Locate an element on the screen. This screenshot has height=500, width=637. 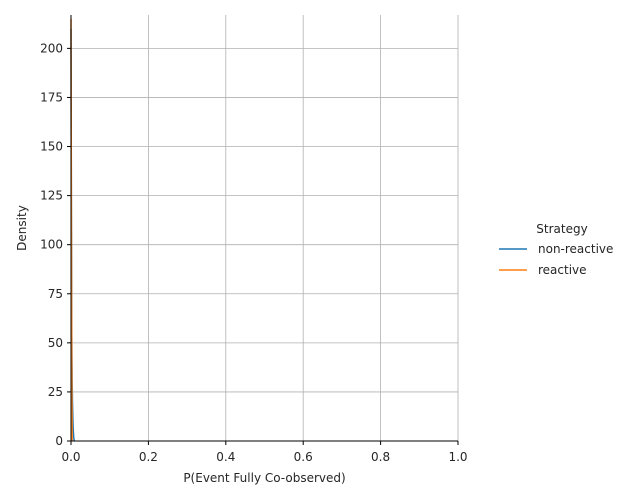
y-tick-label: 125 is located at coordinates (51, 196).